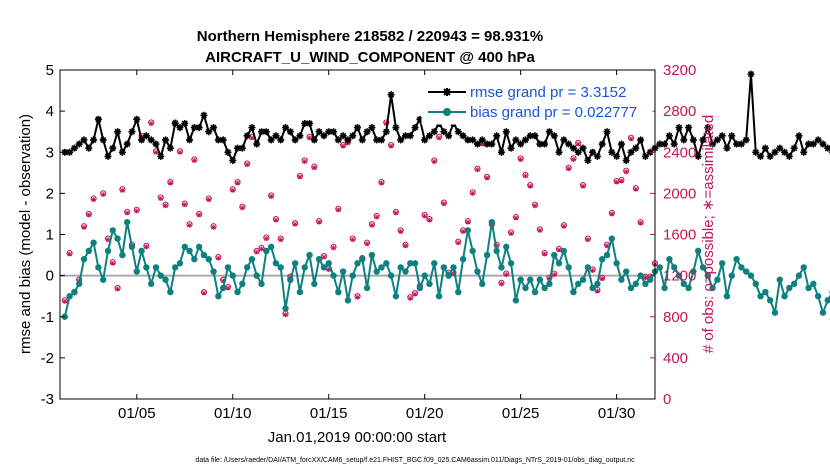 This screenshot has width=830, height=470. What do you see at coordinates (553, 112) in the screenshot?
I see `legend-bias-label: bias grand pr = 0.022777` at bounding box center [553, 112].